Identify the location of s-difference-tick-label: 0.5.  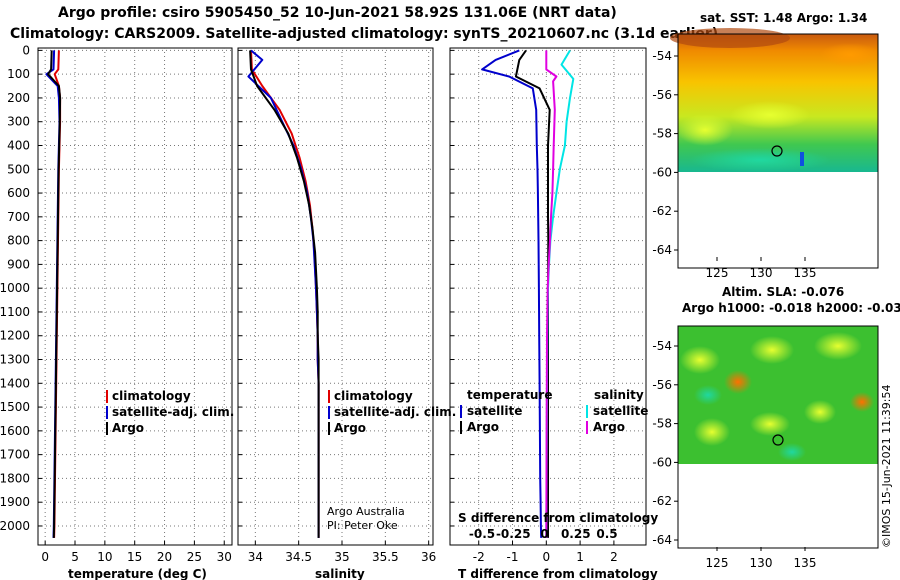
(606, 534).